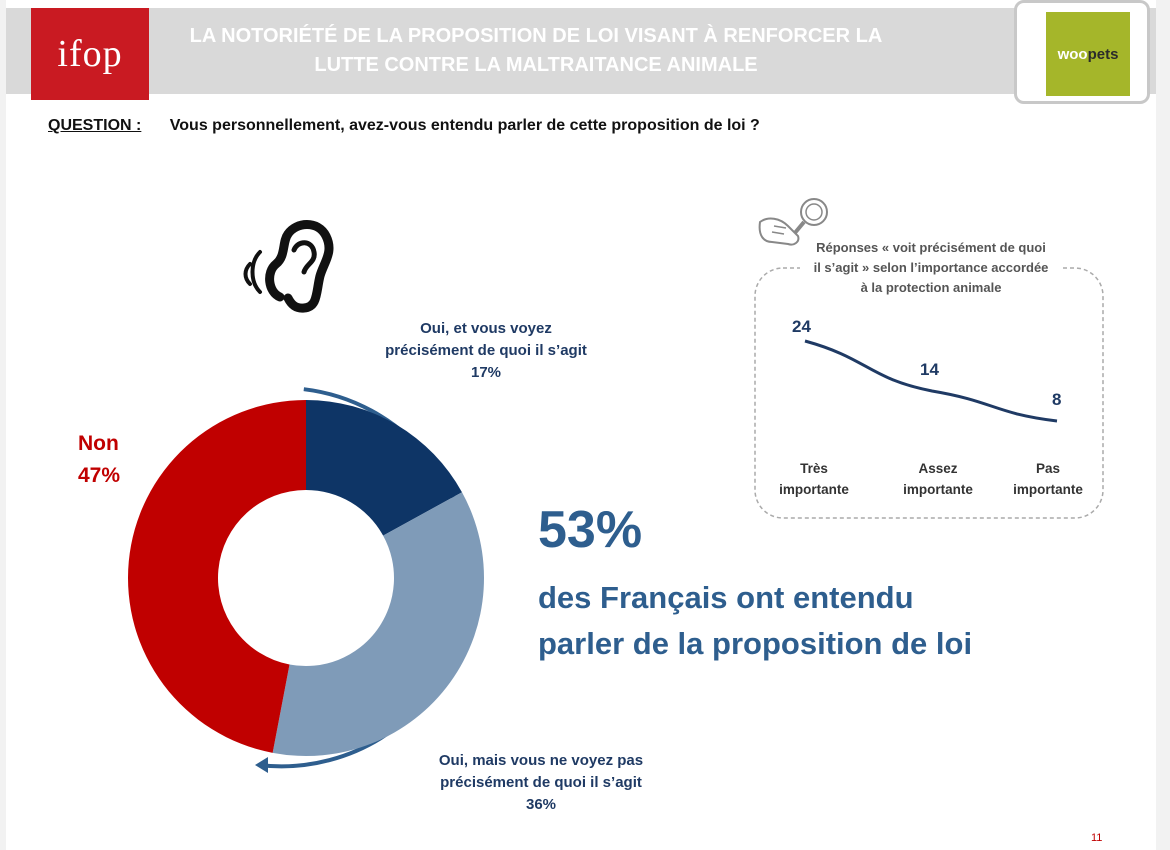 Image resolution: width=1170 pixels, height=850 pixels. I want to click on header-band, so click(581, 51).